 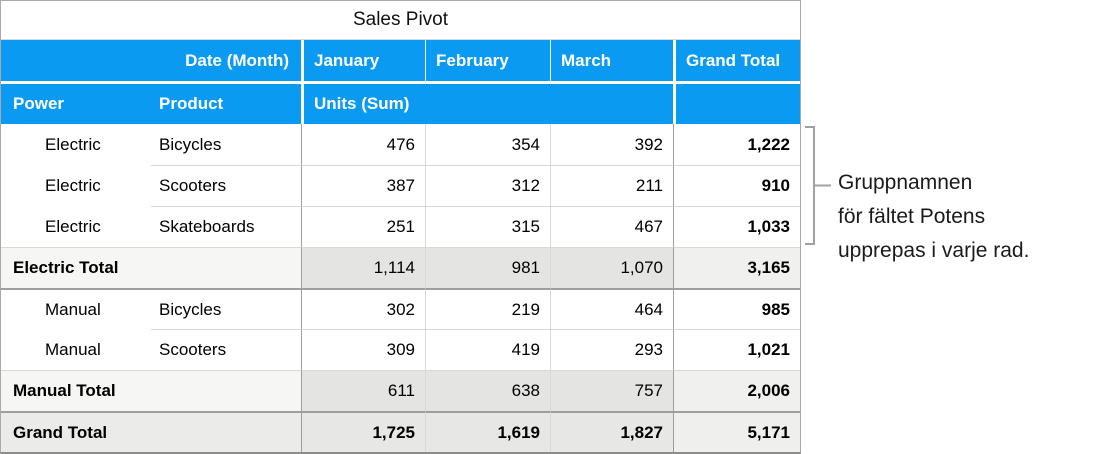 What do you see at coordinates (487, 60) in the screenshot?
I see `header-february: February` at bounding box center [487, 60].